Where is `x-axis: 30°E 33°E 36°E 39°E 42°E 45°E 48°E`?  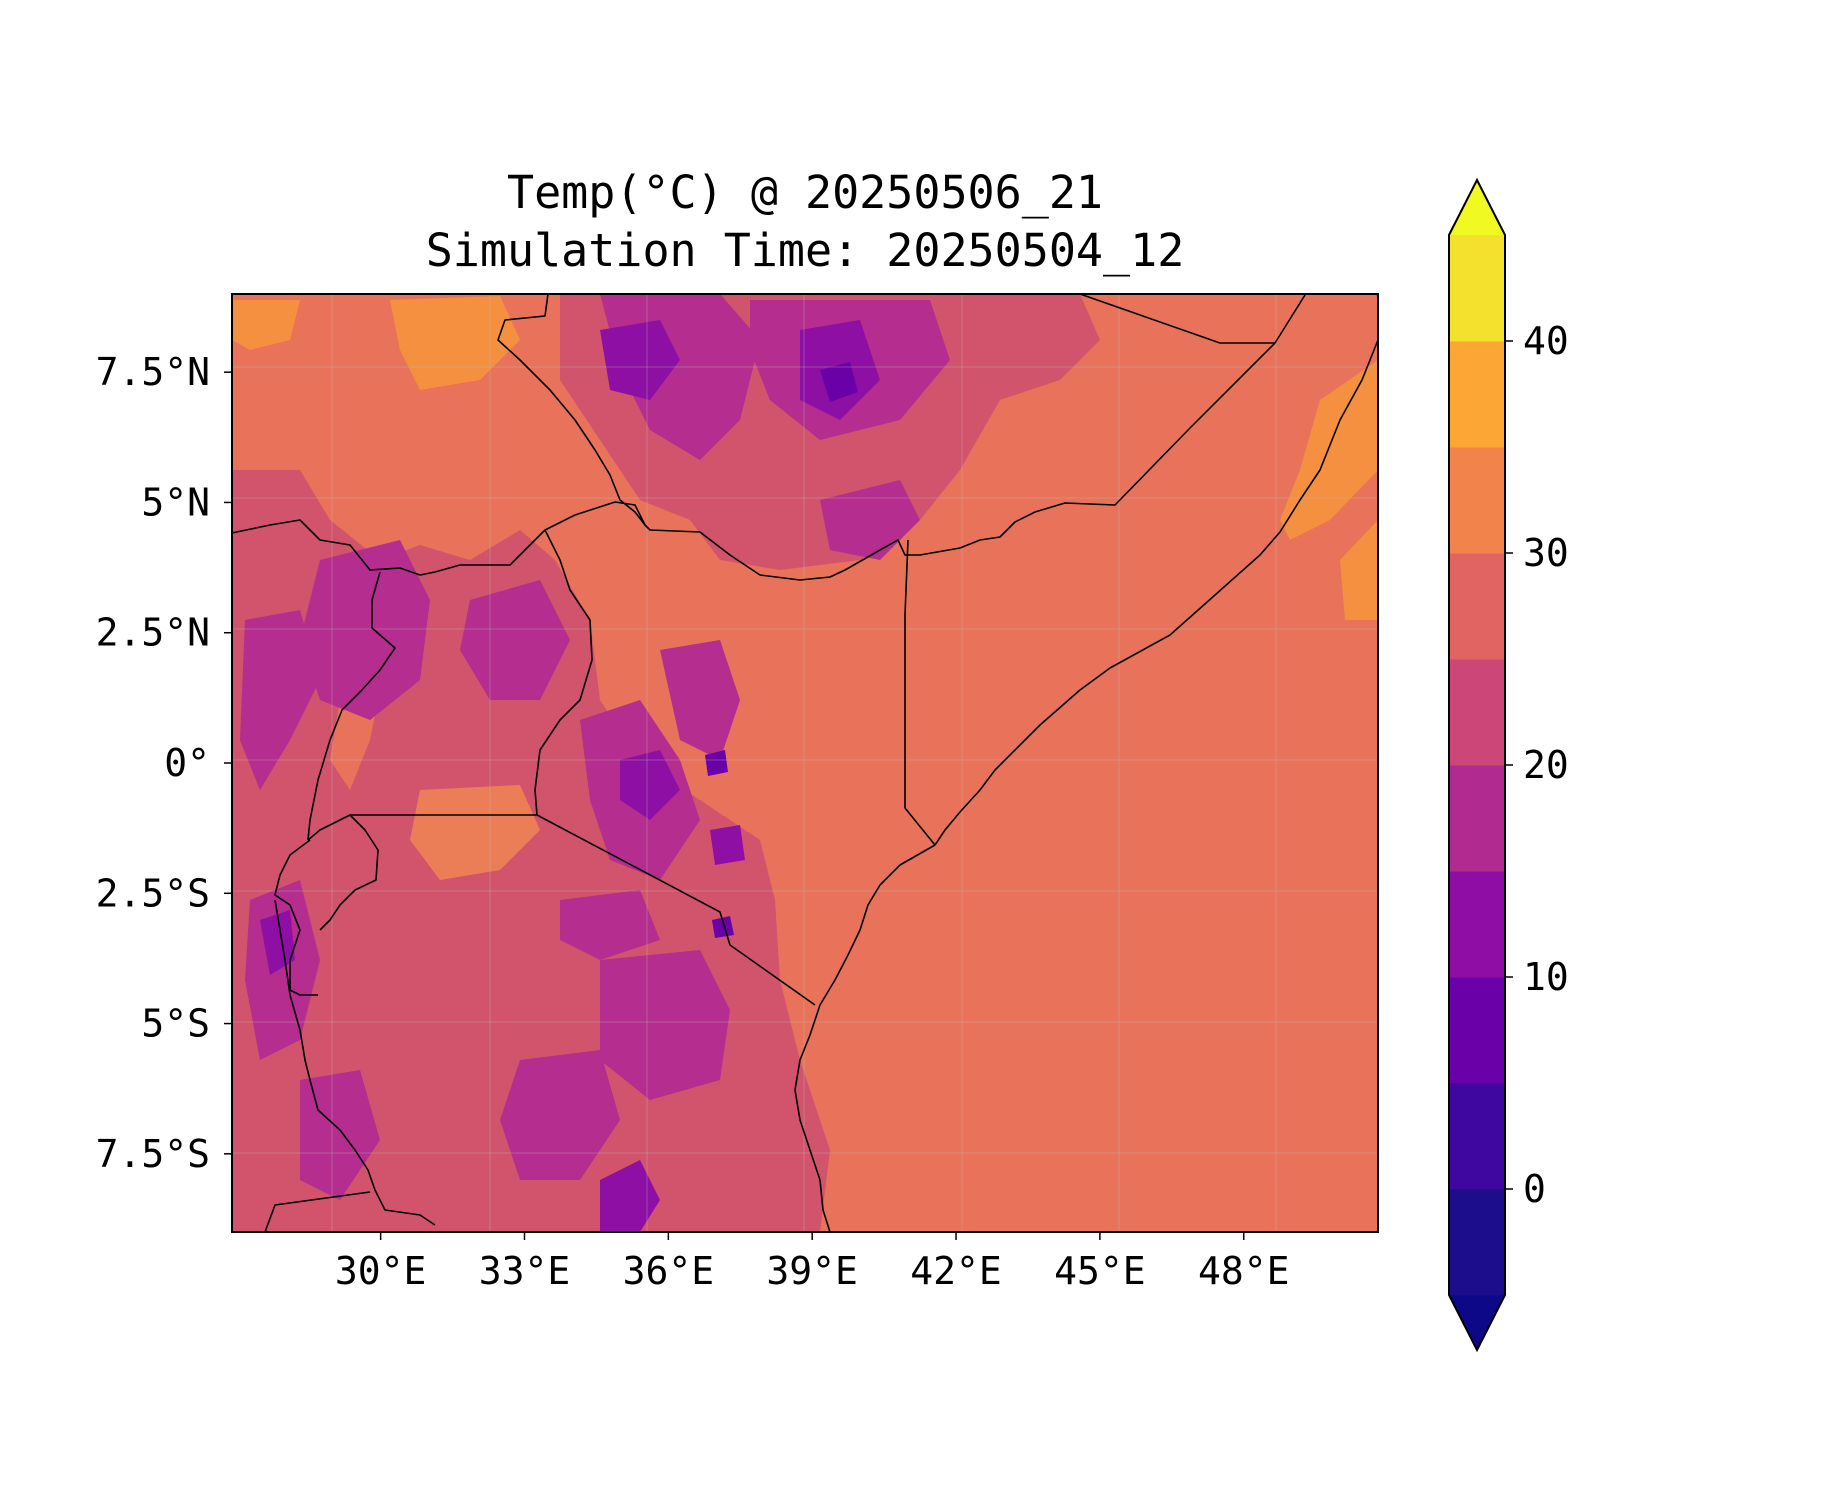
x-axis: 30°E 33°E 36°E 39°E 42°E 45°E 48°E is located at coordinates (812, 1262).